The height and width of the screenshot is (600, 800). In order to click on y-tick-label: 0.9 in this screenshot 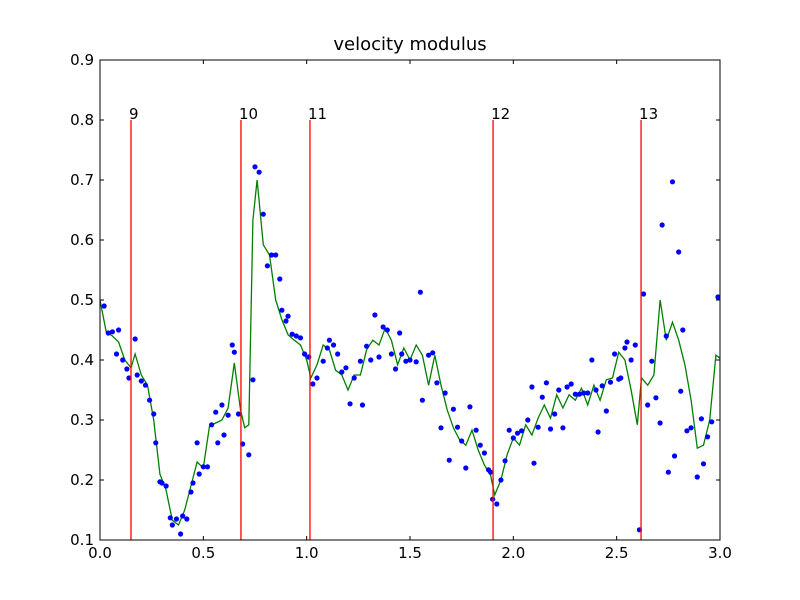, I will do `click(82, 60)`.